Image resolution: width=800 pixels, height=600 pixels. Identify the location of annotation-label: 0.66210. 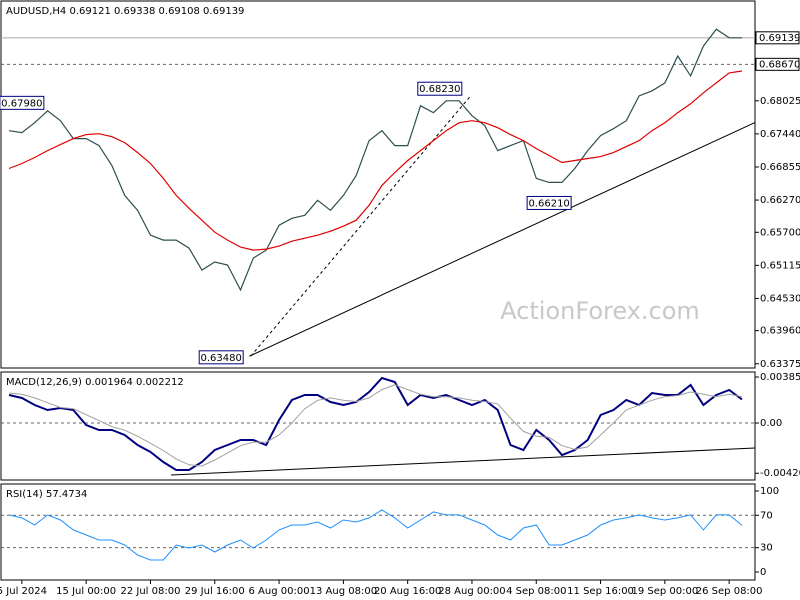
(548, 203).